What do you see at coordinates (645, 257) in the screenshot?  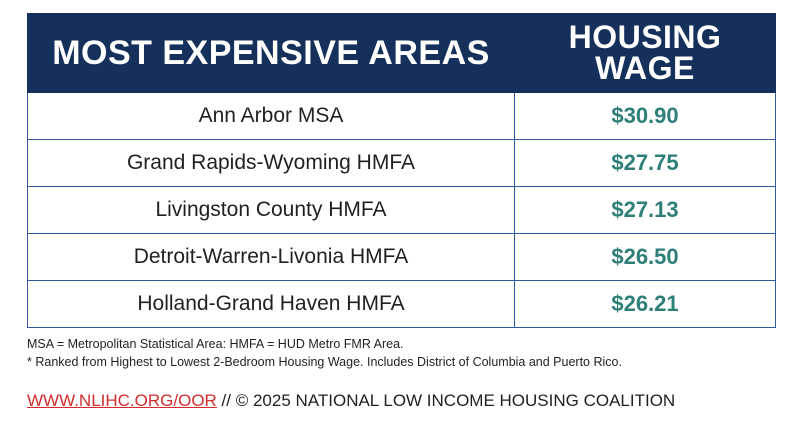 I see `housing-wage-value: $26.50` at bounding box center [645, 257].